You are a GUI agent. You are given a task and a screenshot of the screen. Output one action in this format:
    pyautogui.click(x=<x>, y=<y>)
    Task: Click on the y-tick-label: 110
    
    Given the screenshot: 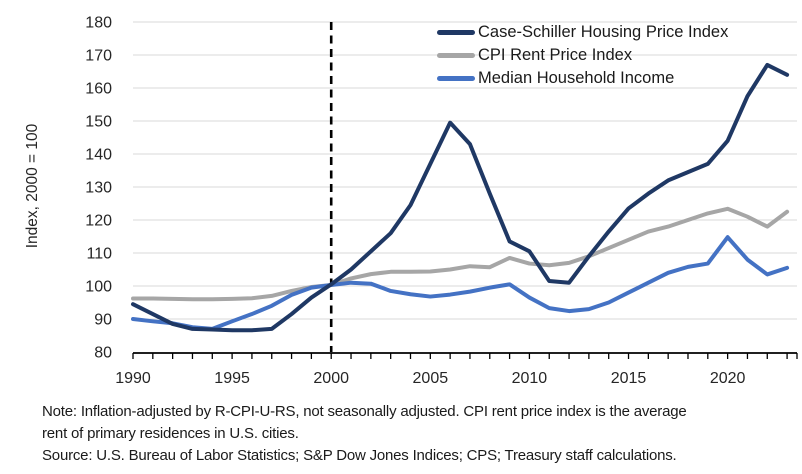 What is the action you would take?
    pyautogui.click(x=99, y=254)
    